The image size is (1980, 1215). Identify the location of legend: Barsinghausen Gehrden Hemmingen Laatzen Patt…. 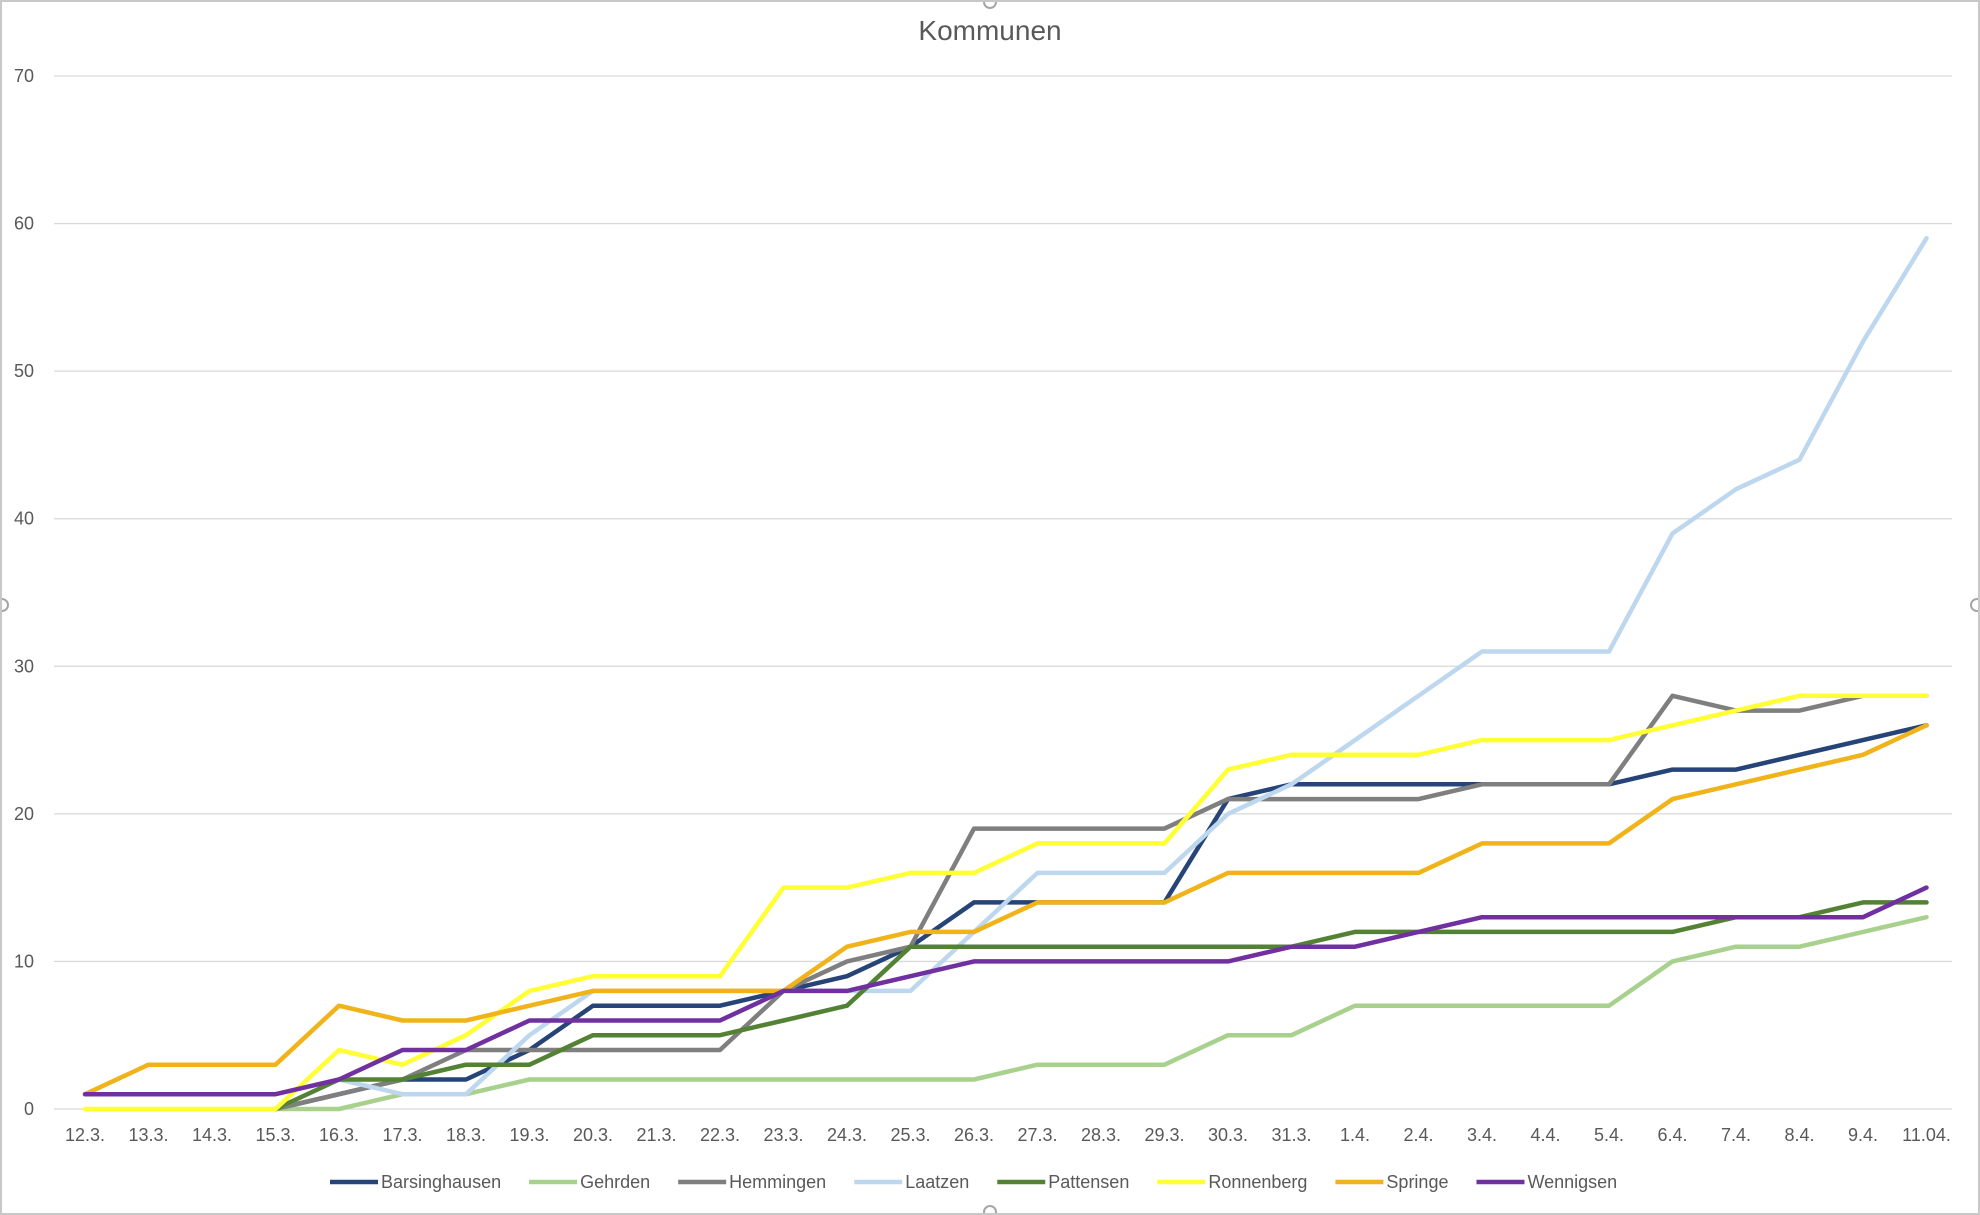
(973, 1182).